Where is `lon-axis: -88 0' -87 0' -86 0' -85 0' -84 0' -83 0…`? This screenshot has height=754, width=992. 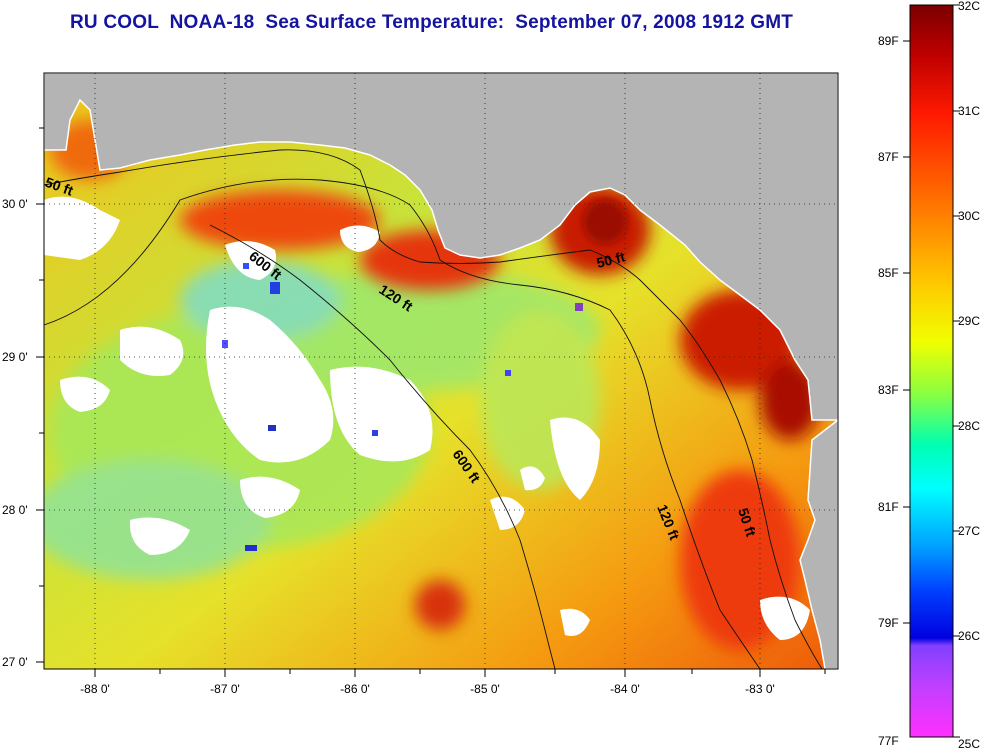
lon-axis: -88 0' -87 0' -86 0' -85 0' -84 0' -83 0… is located at coordinates (427, 689).